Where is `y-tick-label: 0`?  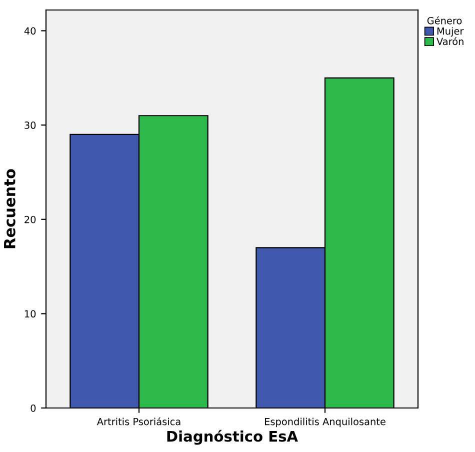 y-tick-label: 0 is located at coordinates (33, 408).